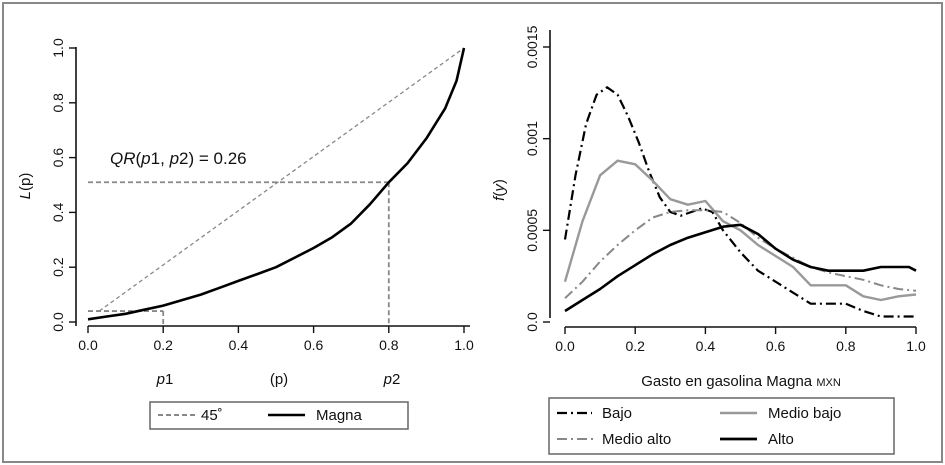 Image resolution: width=945 pixels, height=465 pixels. What do you see at coordinates (565, 346) in the screenshot?
I see `right-x-tick-label-0: 0.0` at bounding box center [565, 346].